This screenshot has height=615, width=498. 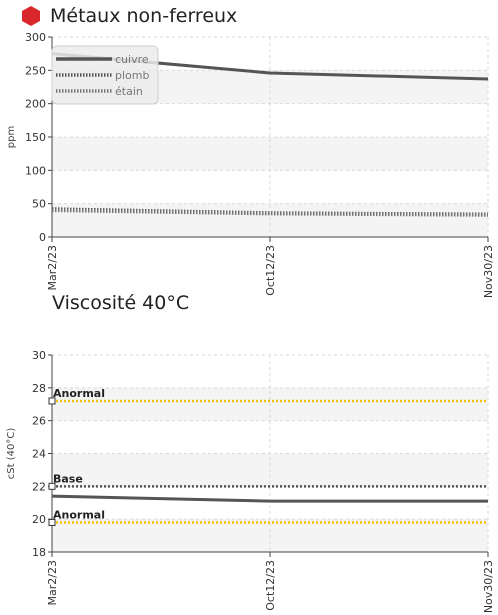 What do you see at coordinates (132, 75) in the screenshot?
I see `legend-label: plomb` at bounding box center [132, 75].